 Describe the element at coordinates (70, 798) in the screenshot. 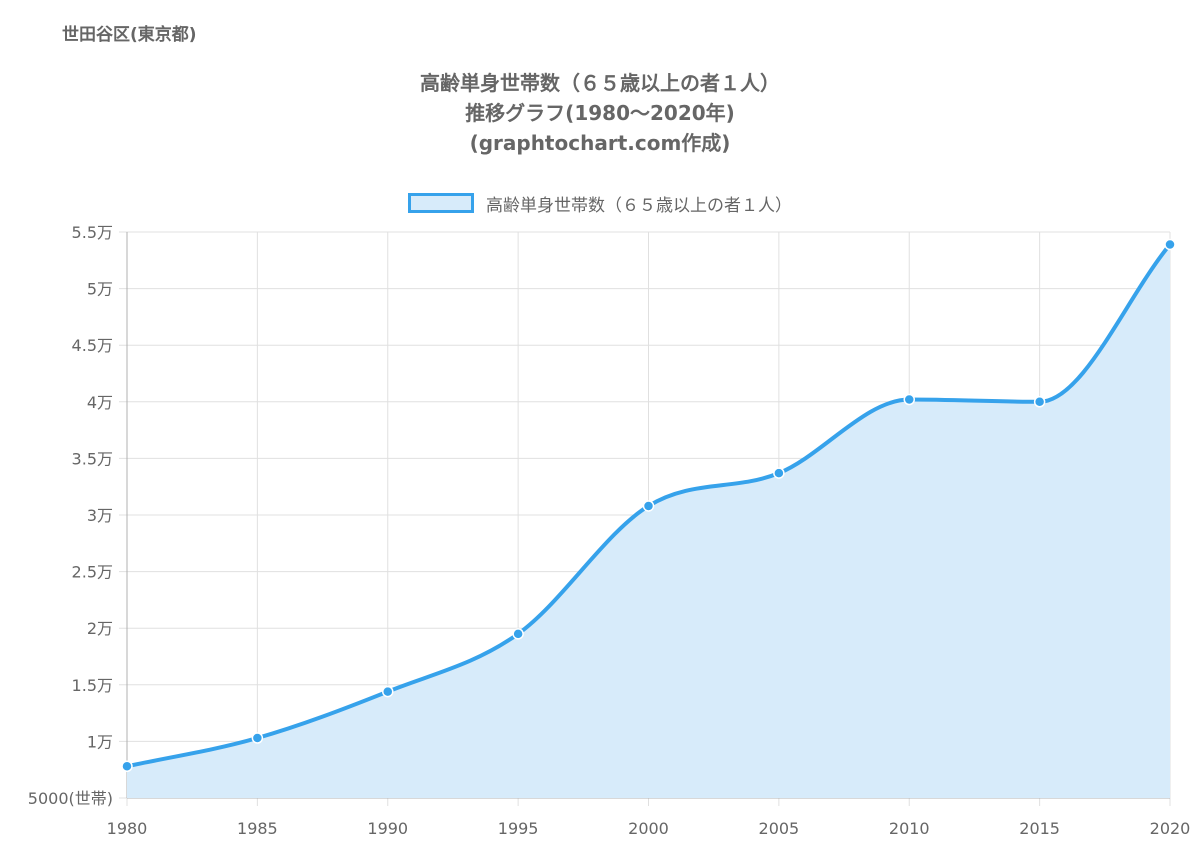

I see `y-tick-label: 5000(世帯)` at that location.